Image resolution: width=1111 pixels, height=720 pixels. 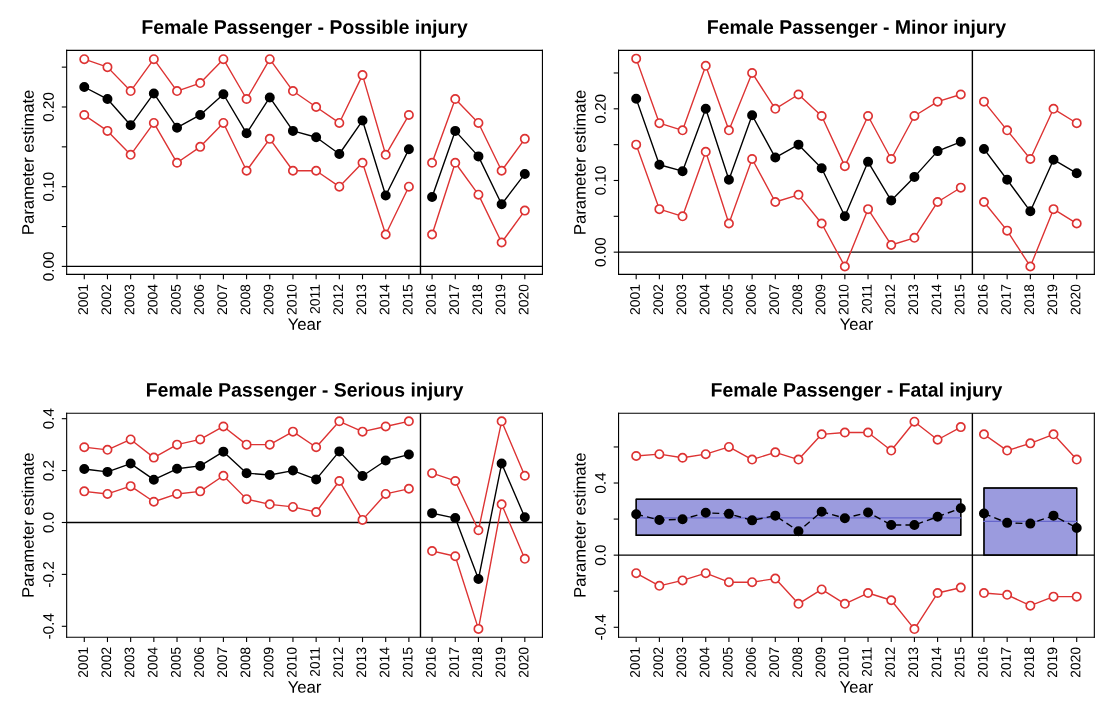 What do you see at coordinates (48, 470) in the screenshot?
I see `y-tick-label: 0.2` at bounding box center [48, 470].